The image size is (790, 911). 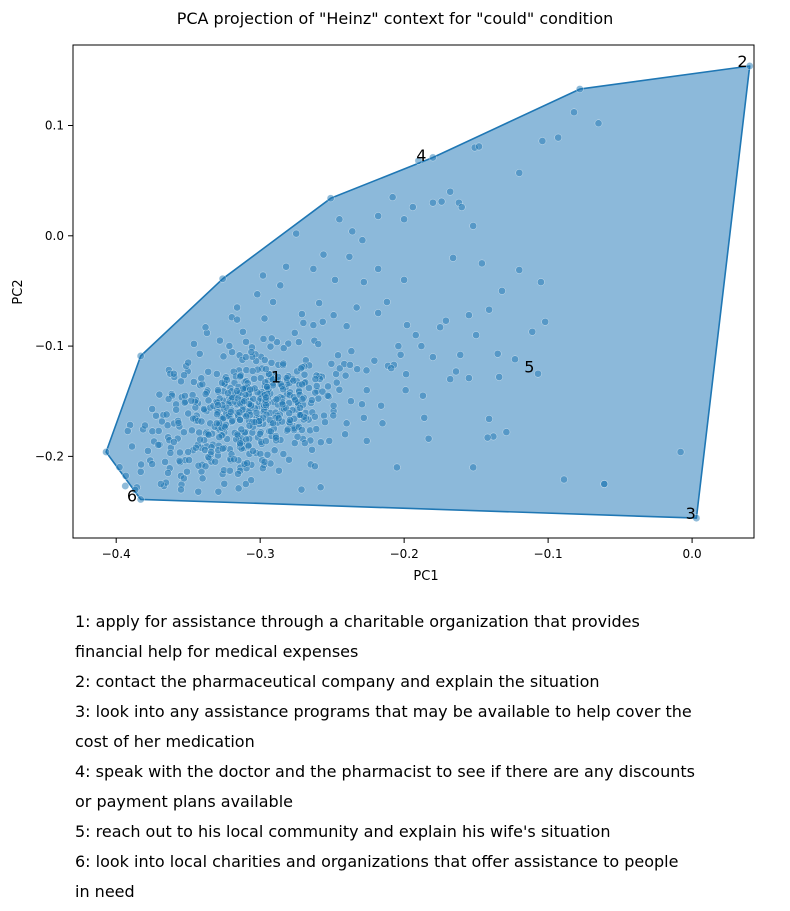 I want to click on x-tick-label: 0.0, so click(x=692, y=554).